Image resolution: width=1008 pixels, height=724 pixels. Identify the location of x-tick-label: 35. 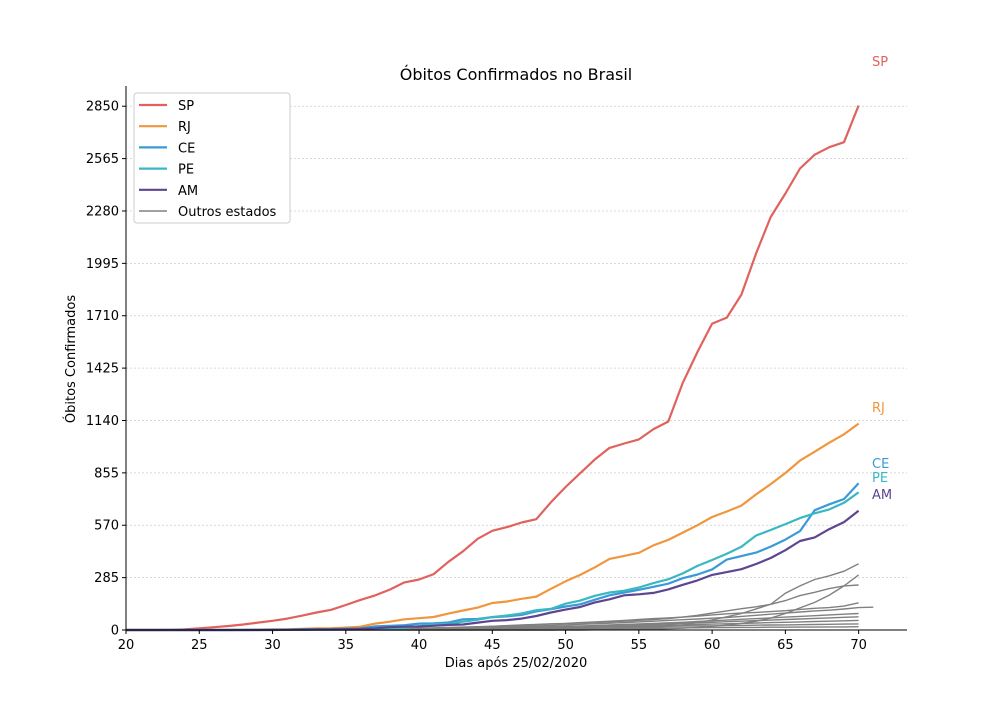
(346, 645).